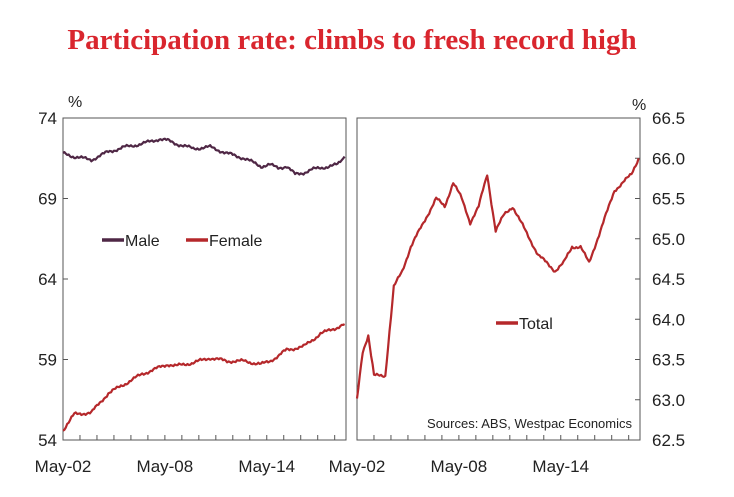 The width and height of the screenshot is (734, 497). I want to click on y-tick-label: 64.5, so click(668, 279).